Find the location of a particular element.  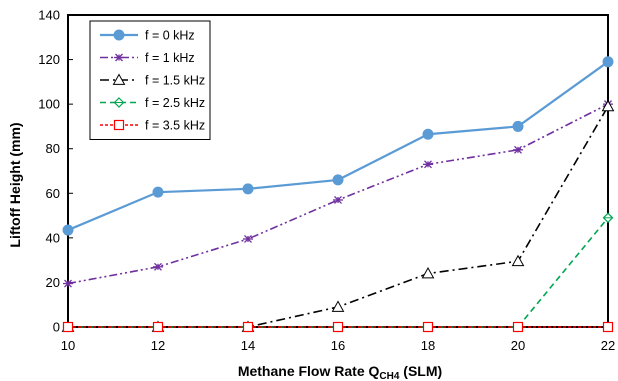

y-tick-label: 80 is located at coordinates (53, 148).